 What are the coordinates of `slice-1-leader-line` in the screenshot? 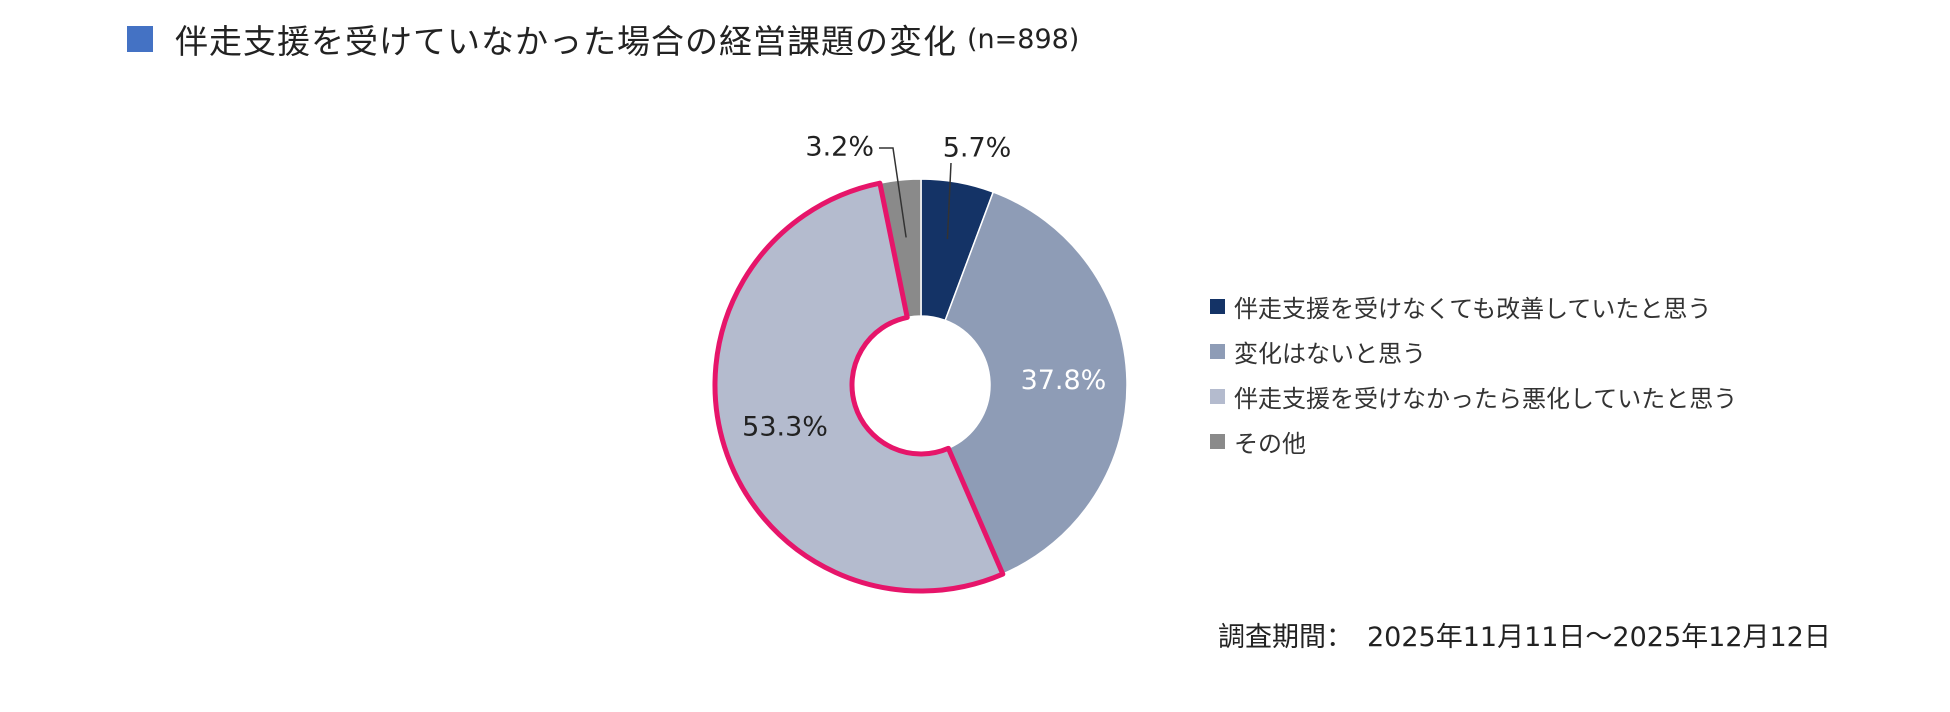 It's located at (949, 201).